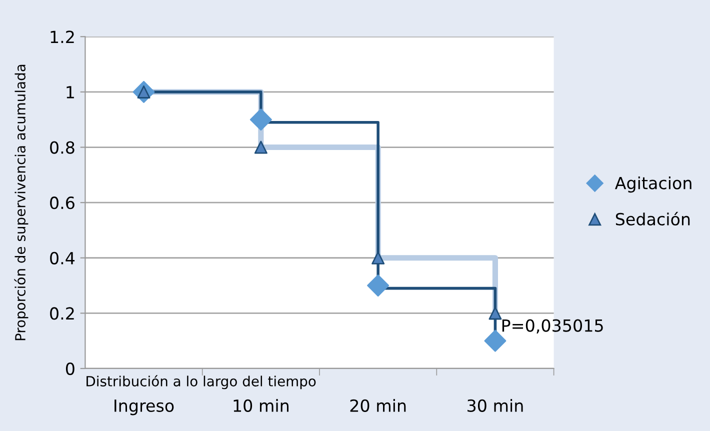 Image resolution: width=710 pixels, height=431 pixels. What do you see at coordinates (653, 219) in the screenshot?
I see `legend-label: Sedación` at bounding box center [653, 219].